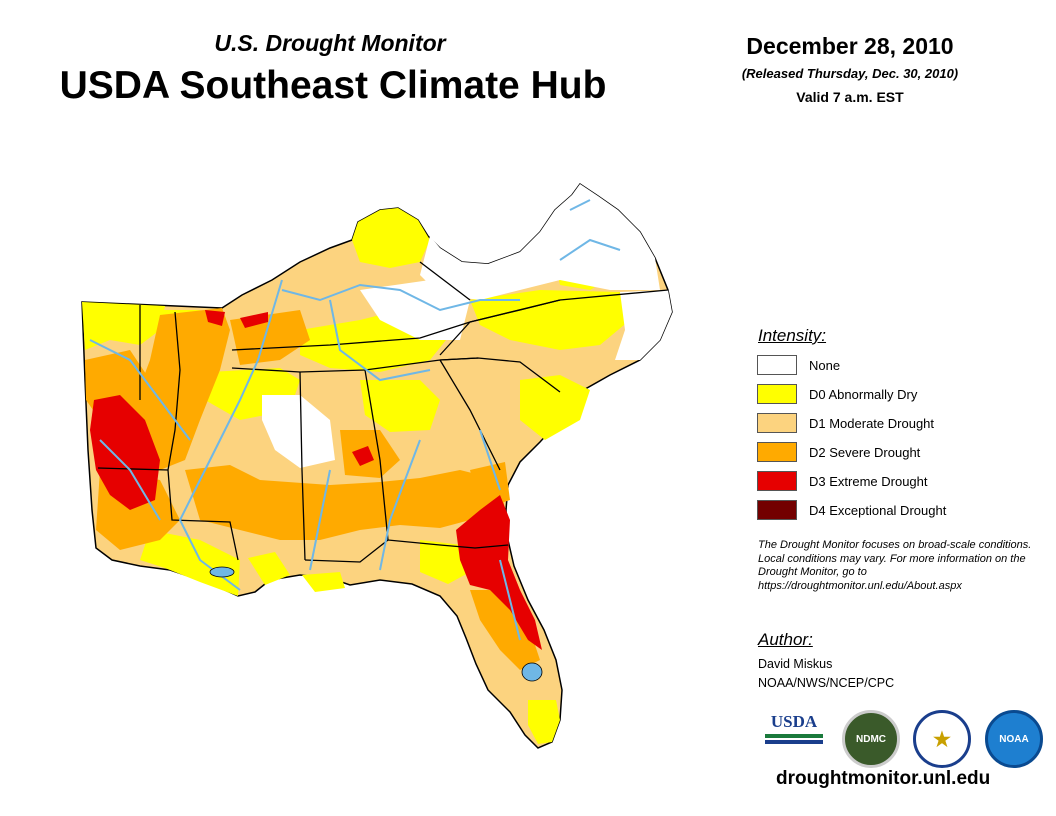 Image resolution: width=1056 pixels, height=816 pixels. What do you see at coordinates (140, 390) in the screenshot?
I see `arkansas-river` at bounding box center [140, 390].